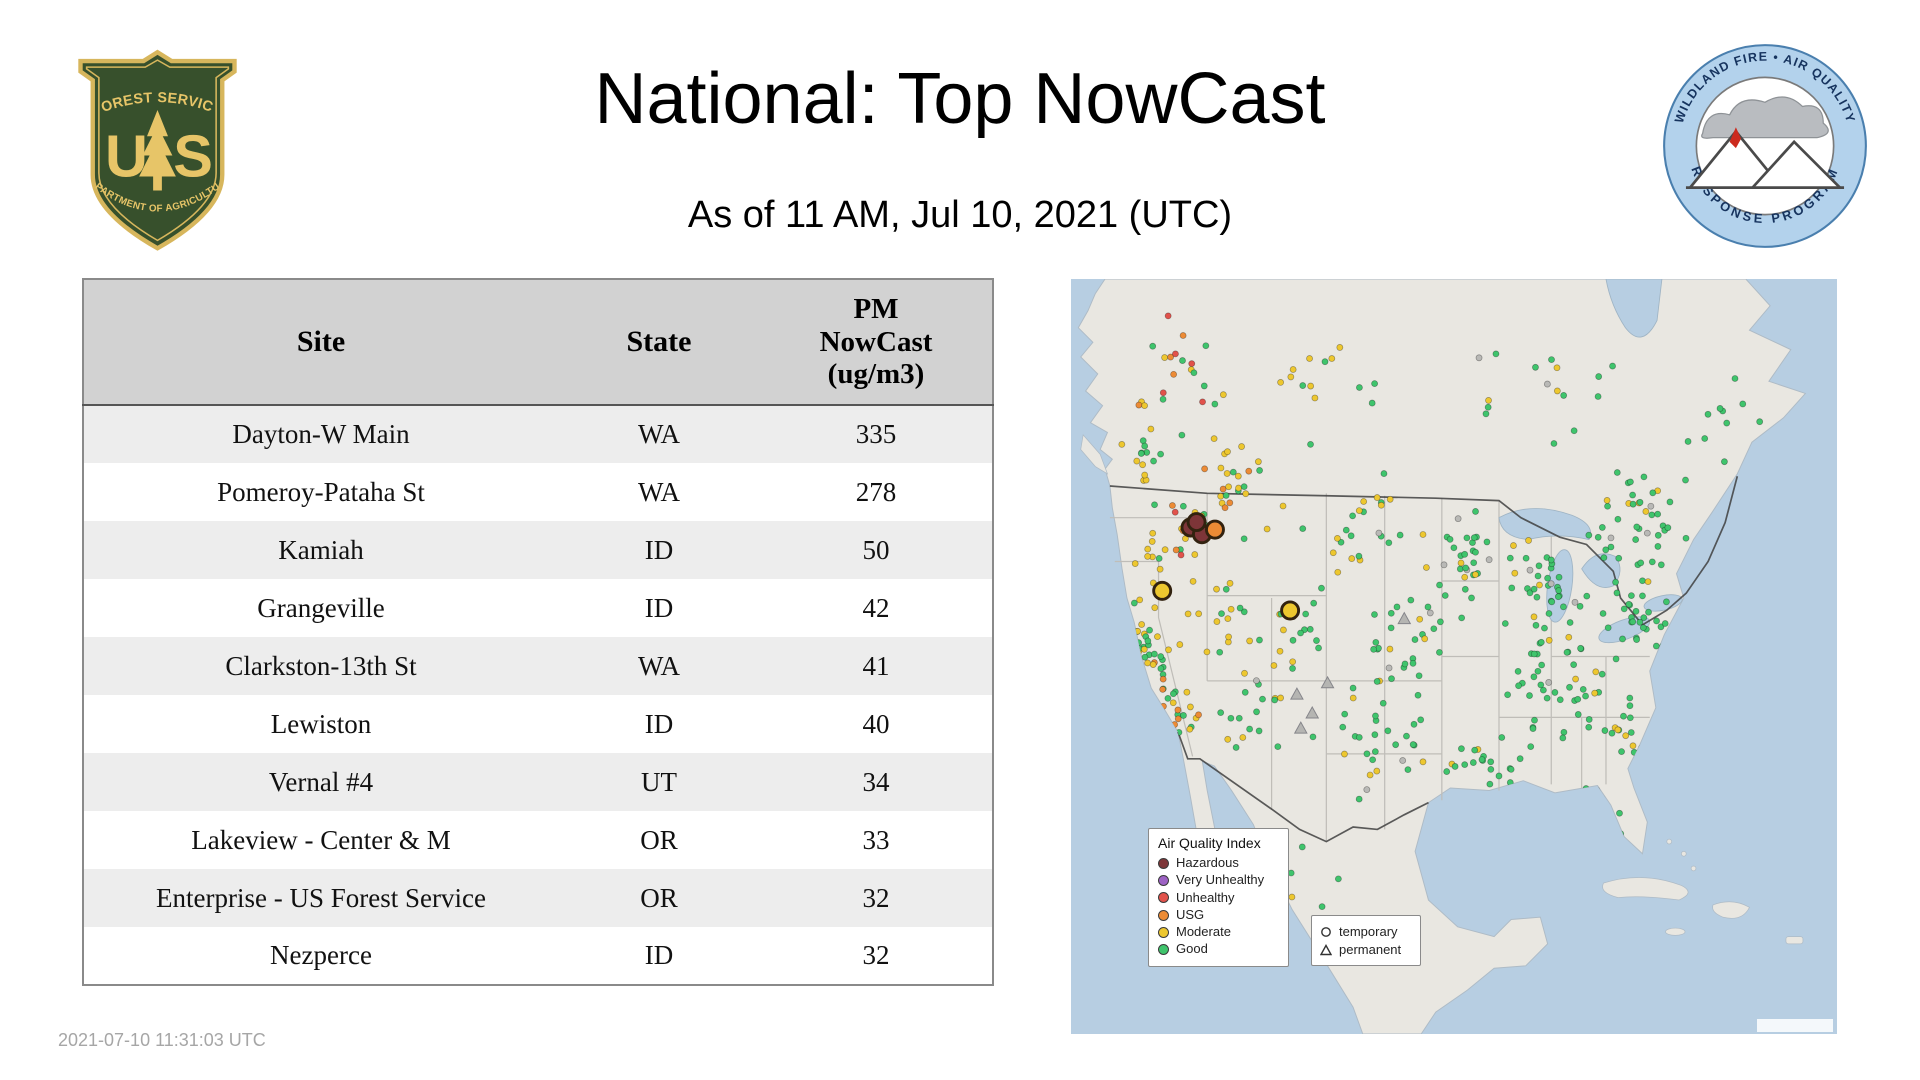 The image size is (1920, 1080). What do you see at coordinates (1370, 949) in the screenshot?
I see `permanent-label: permanent` at bounding box center [1370, 949].